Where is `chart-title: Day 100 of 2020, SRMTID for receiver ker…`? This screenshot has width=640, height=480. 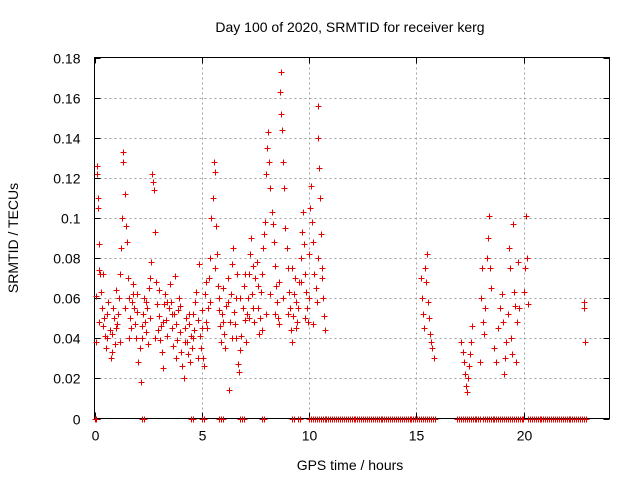
chart-title: Day 100 of 2020, SRMTID for receiver ker… is located at coordinates (349, 27).